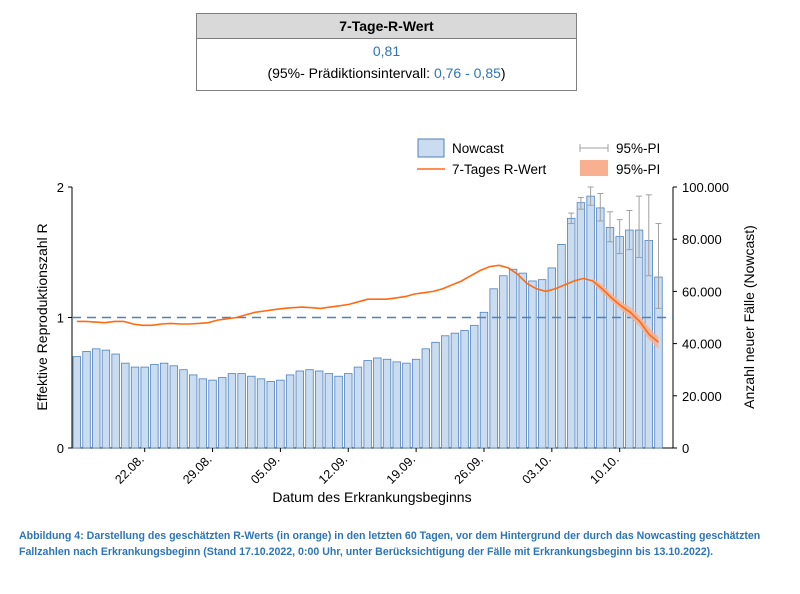 The width and height of the screenshot is (800, 594). What do you see at coordinates (368, 303) in the screenshot?
I see `r-line` at bounding box center [368, 303].